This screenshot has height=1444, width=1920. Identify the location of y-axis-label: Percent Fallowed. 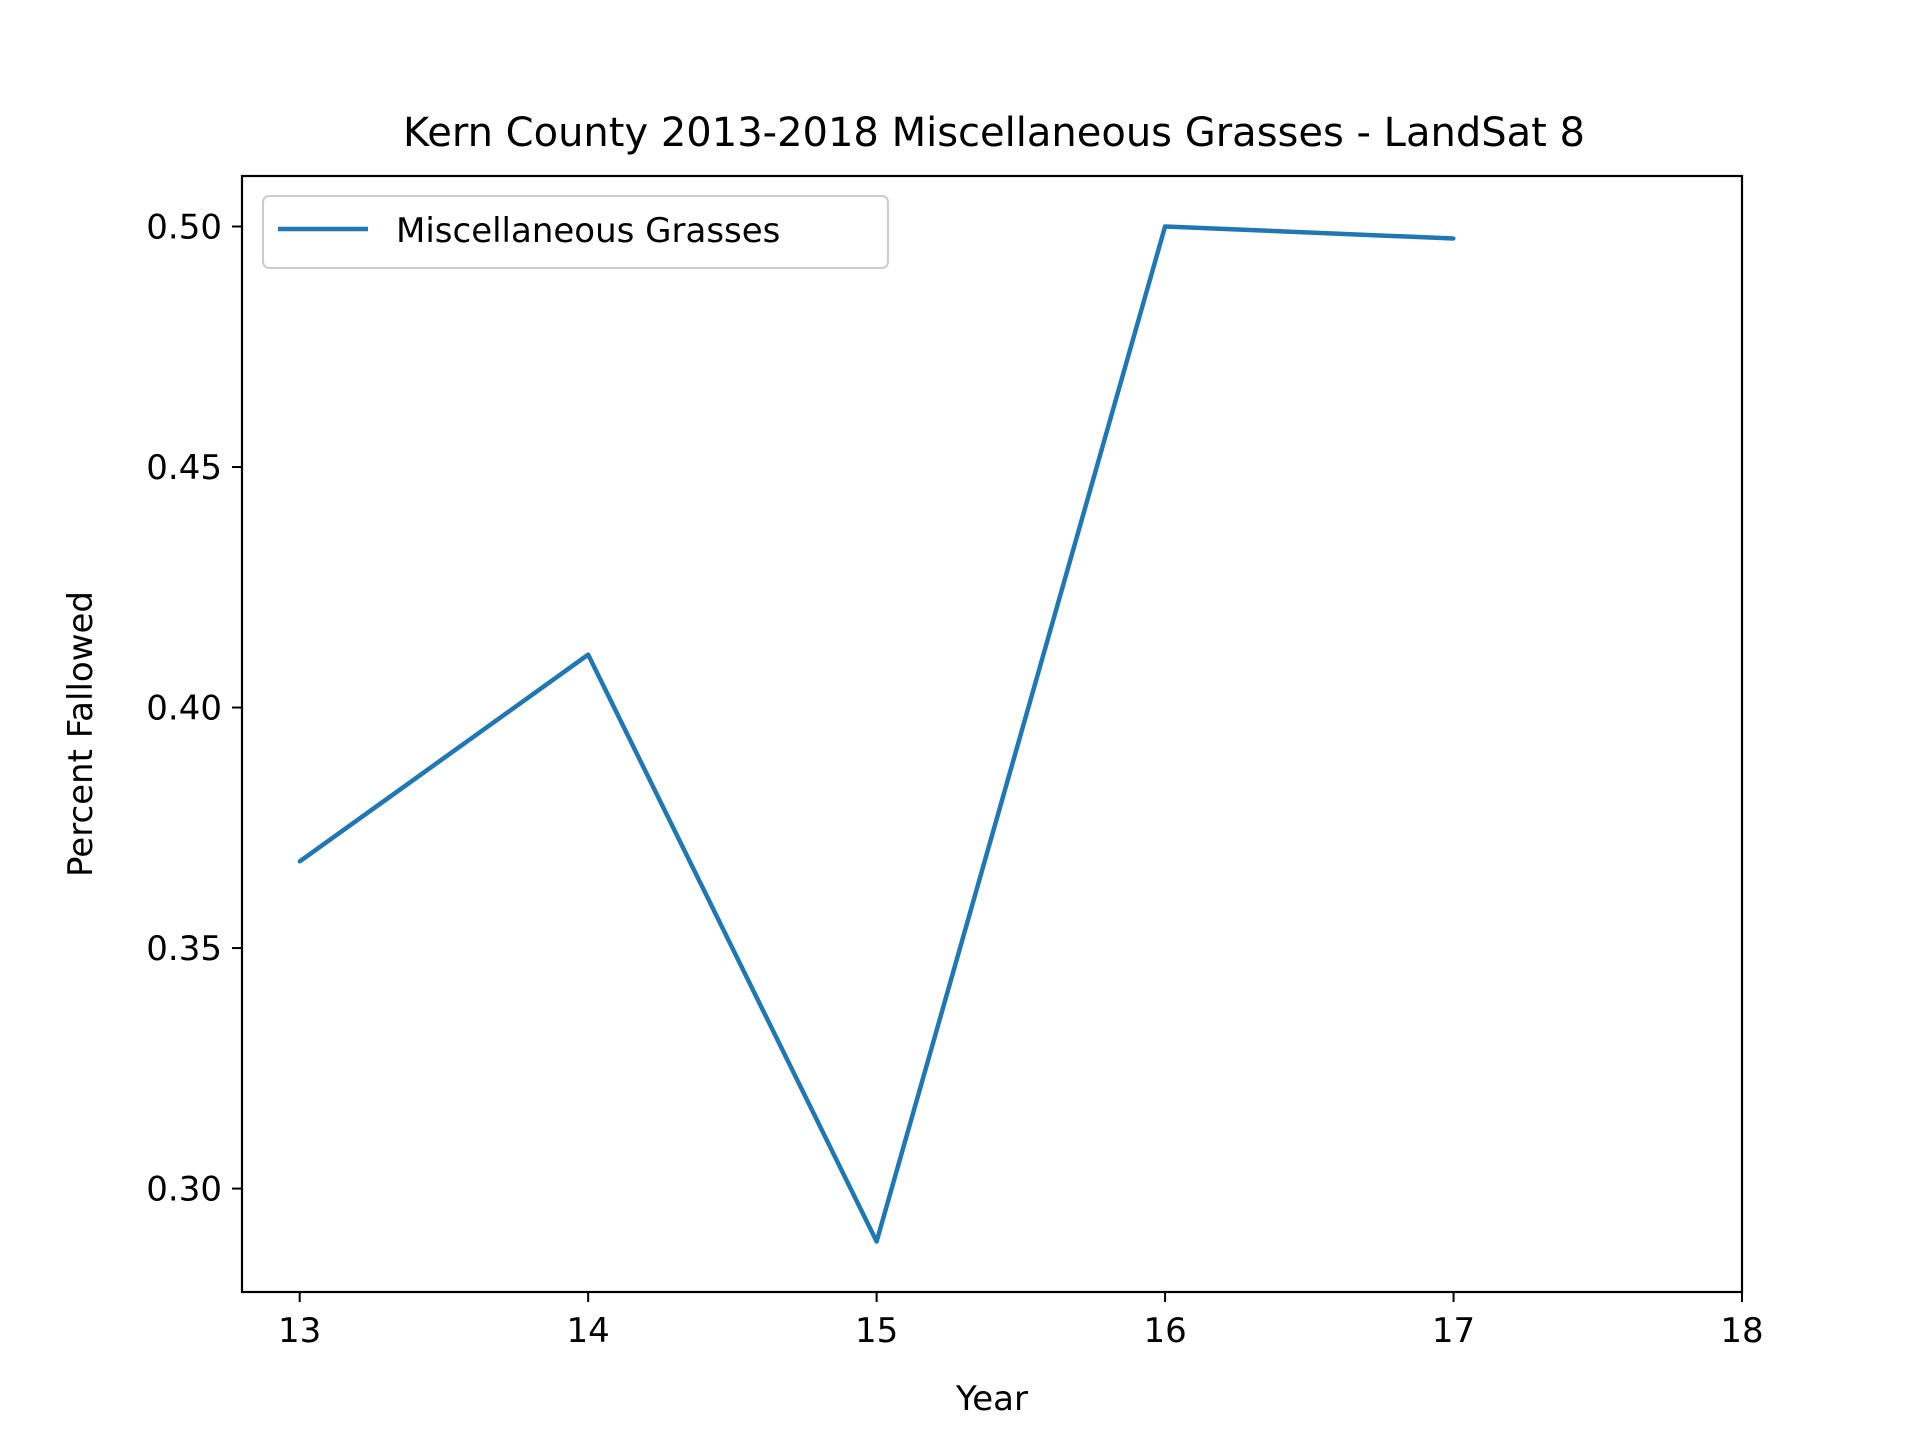
(81, 734).